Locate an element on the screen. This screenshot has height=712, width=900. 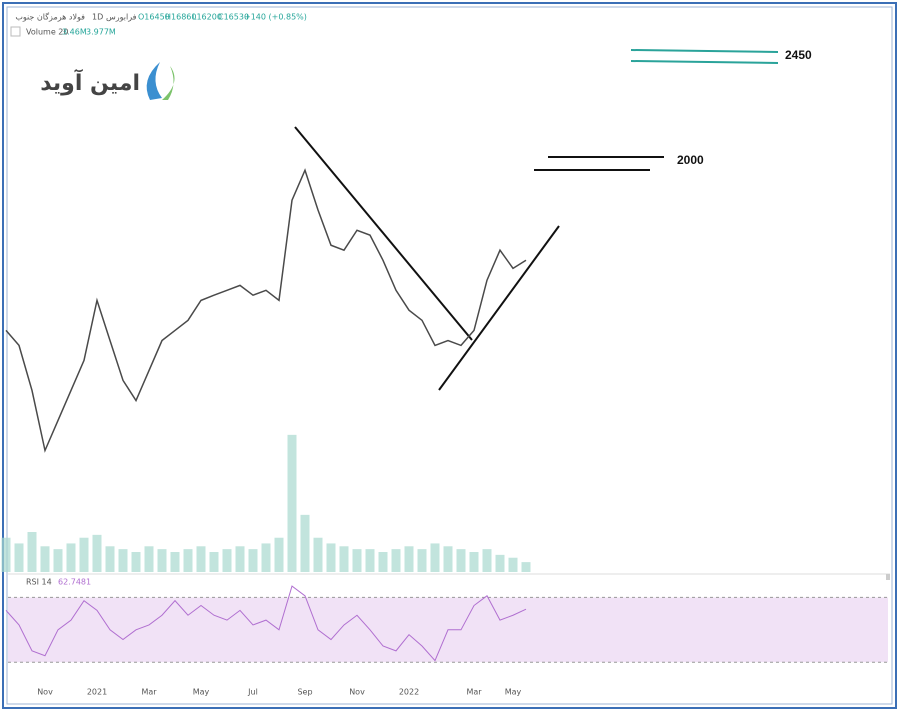
ohlc-low: L16200 is located at coordinates (207, 17).